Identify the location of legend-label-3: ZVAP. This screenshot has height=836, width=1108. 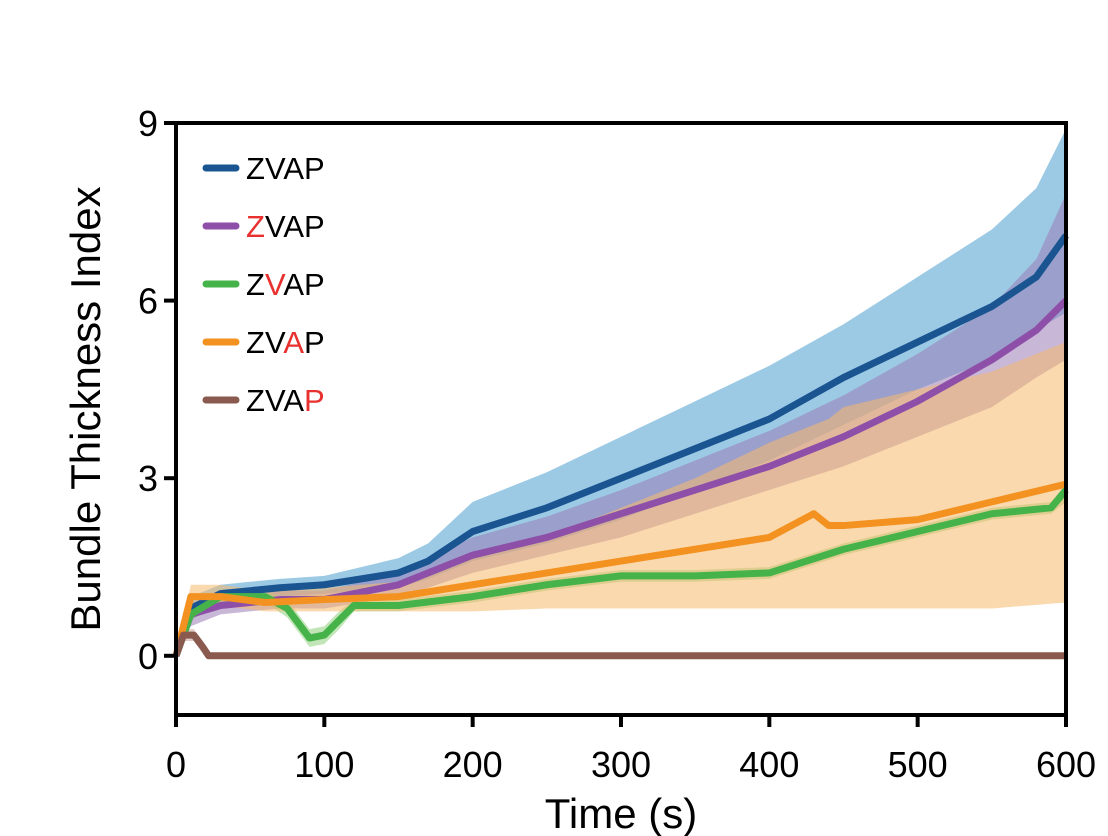
(285, 342).